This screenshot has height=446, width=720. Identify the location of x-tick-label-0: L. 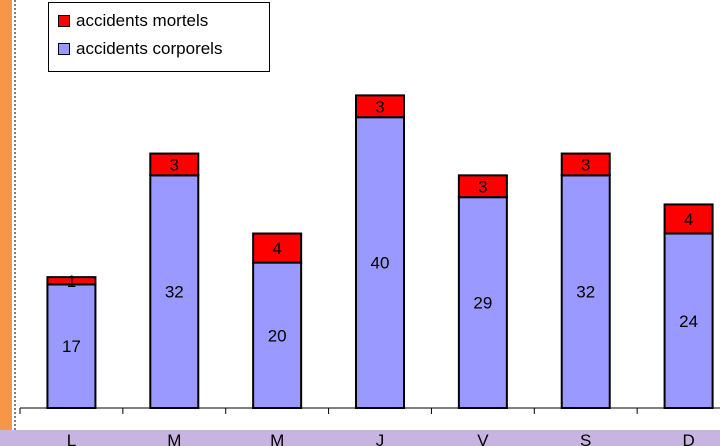
(71, 438).